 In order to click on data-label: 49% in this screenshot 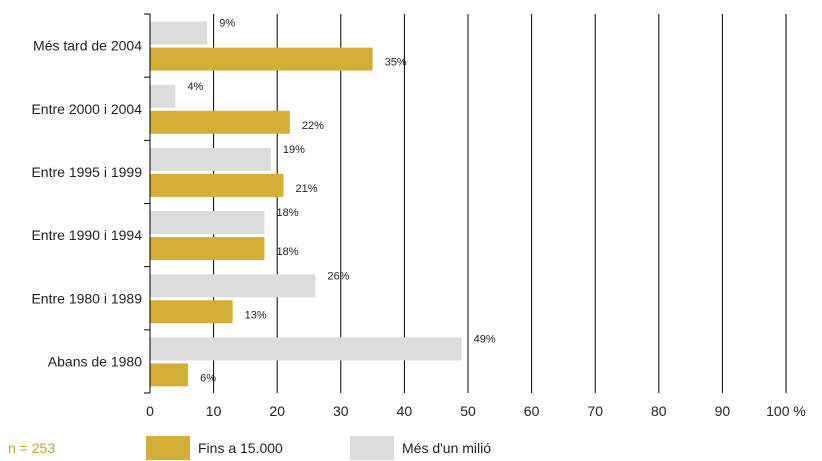, I will do `click(485, 339)`.